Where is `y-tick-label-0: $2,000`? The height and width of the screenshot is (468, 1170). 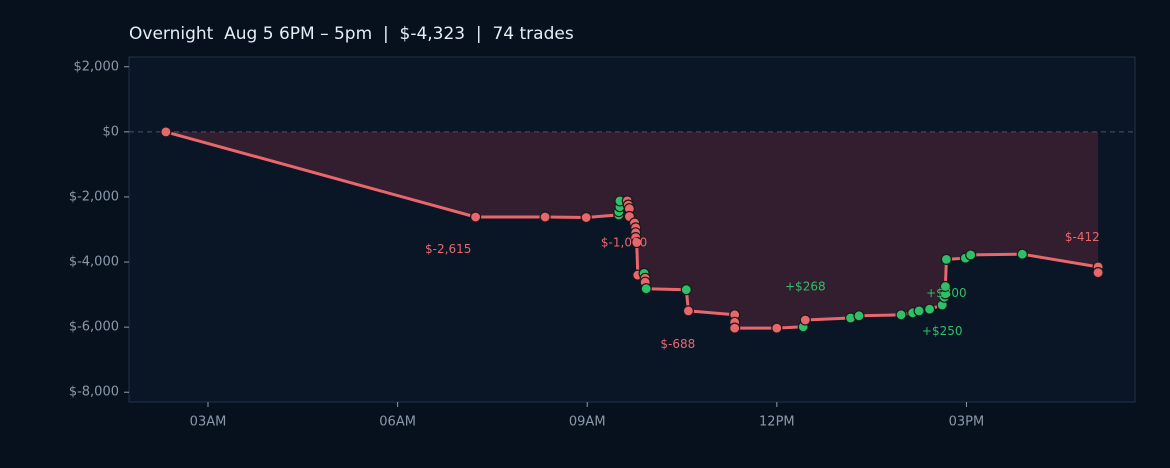 y-tick-label-0: $2,000 is located at coordinates (97, 66).